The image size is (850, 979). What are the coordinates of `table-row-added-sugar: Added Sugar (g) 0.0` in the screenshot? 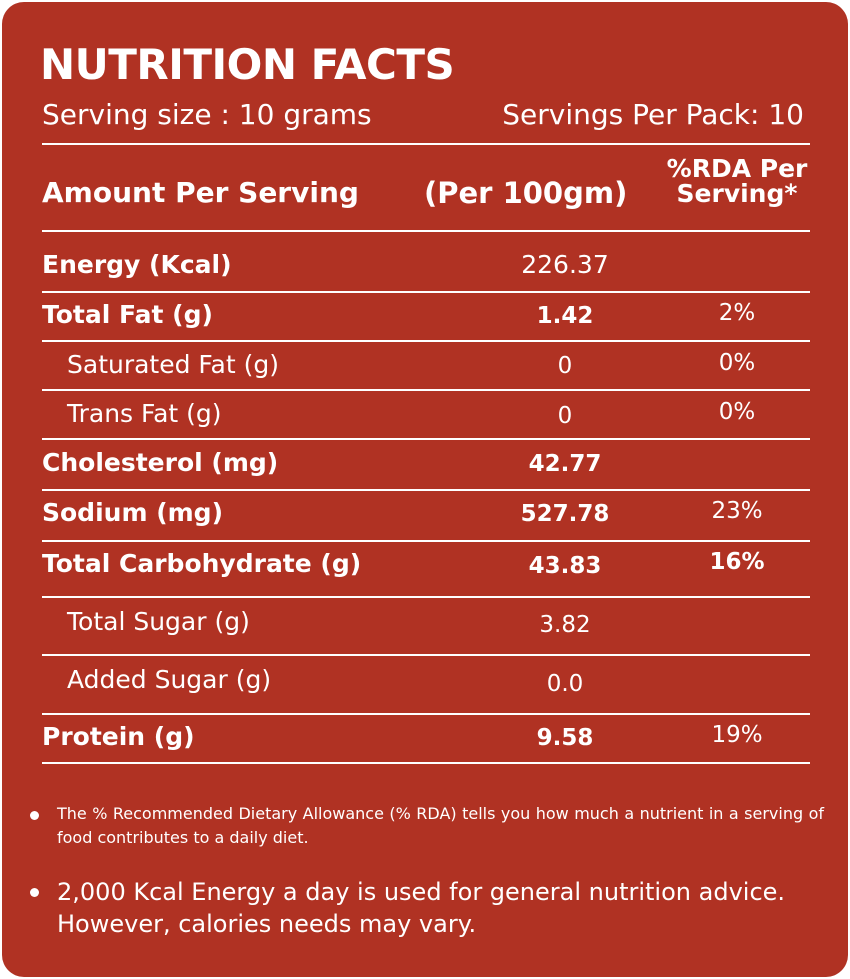 It's located at (426, 688).